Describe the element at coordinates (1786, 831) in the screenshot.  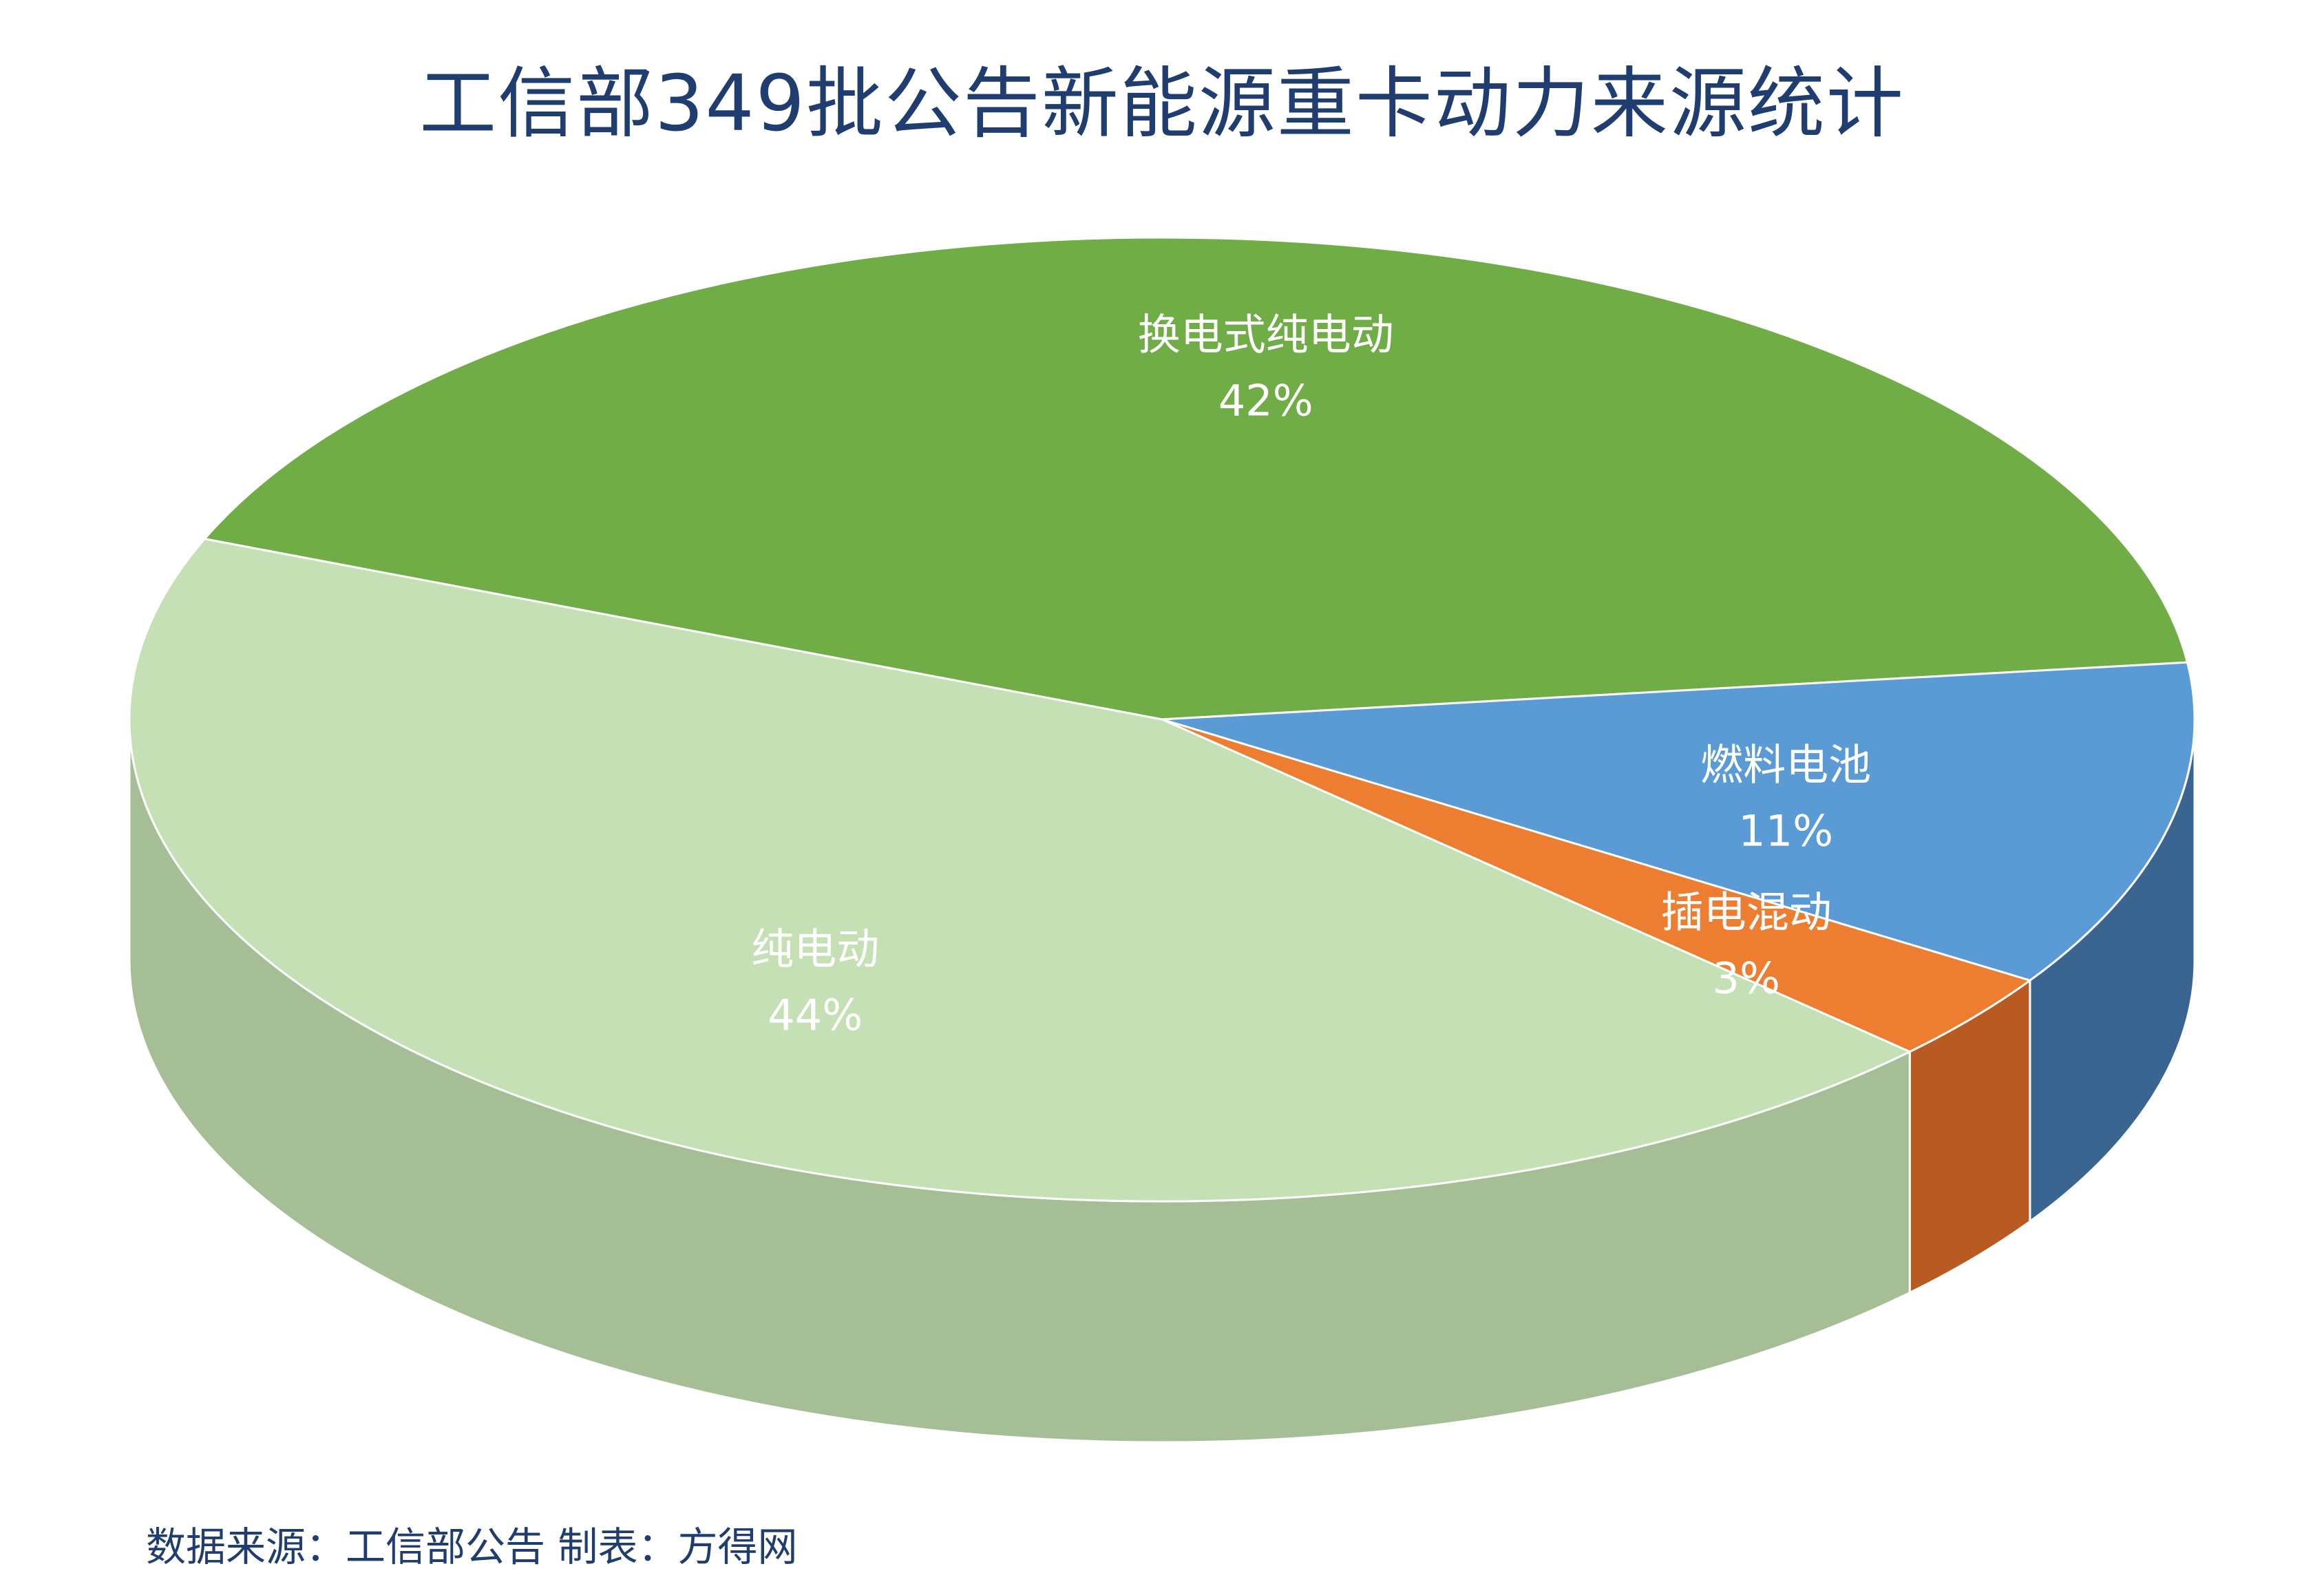
I see `slice-2-value-label: 11%` at that location.